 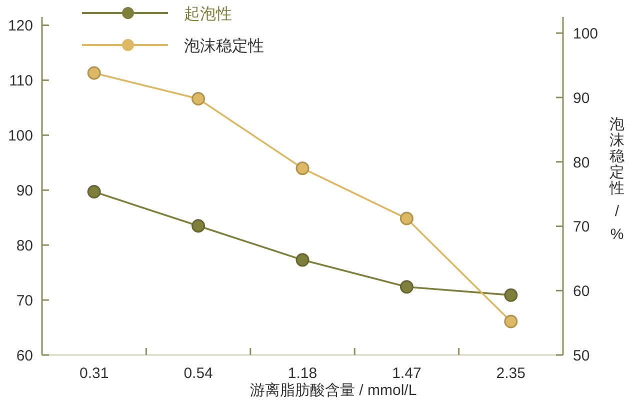 What do you see at coordinates (20, 26) in the screenshot?
I see `y-tick-label: 120` at bounding box center [20, 26].